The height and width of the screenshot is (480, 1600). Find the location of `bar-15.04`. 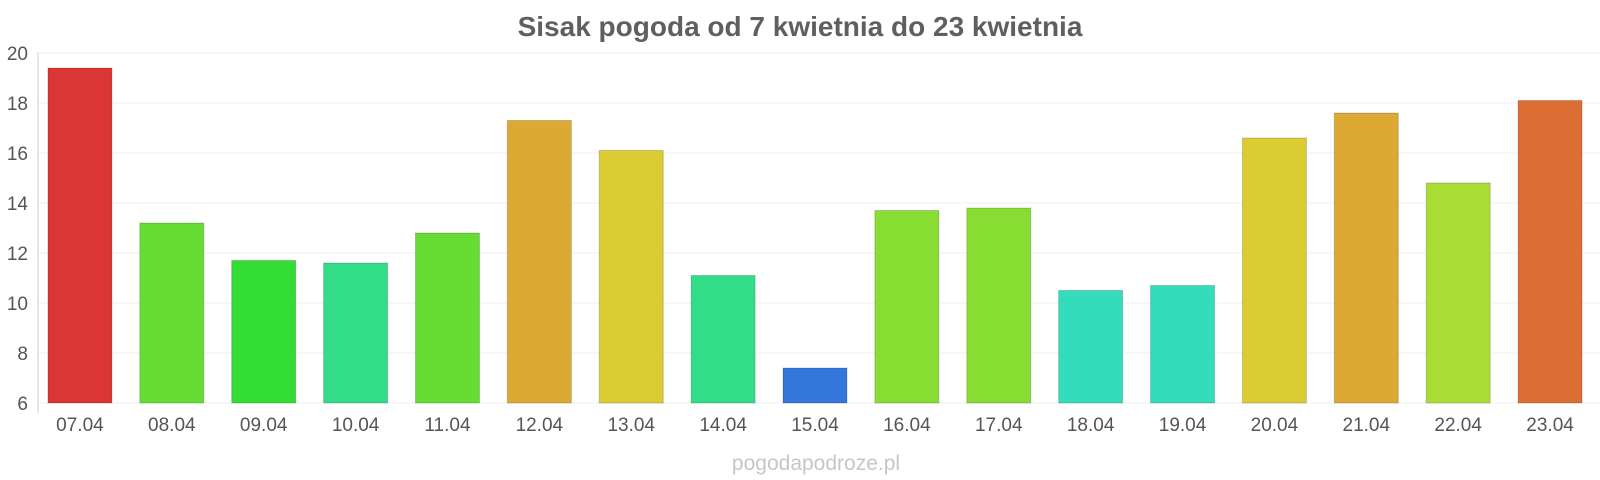

bar-15.04 is located at coordinates (815, 385).